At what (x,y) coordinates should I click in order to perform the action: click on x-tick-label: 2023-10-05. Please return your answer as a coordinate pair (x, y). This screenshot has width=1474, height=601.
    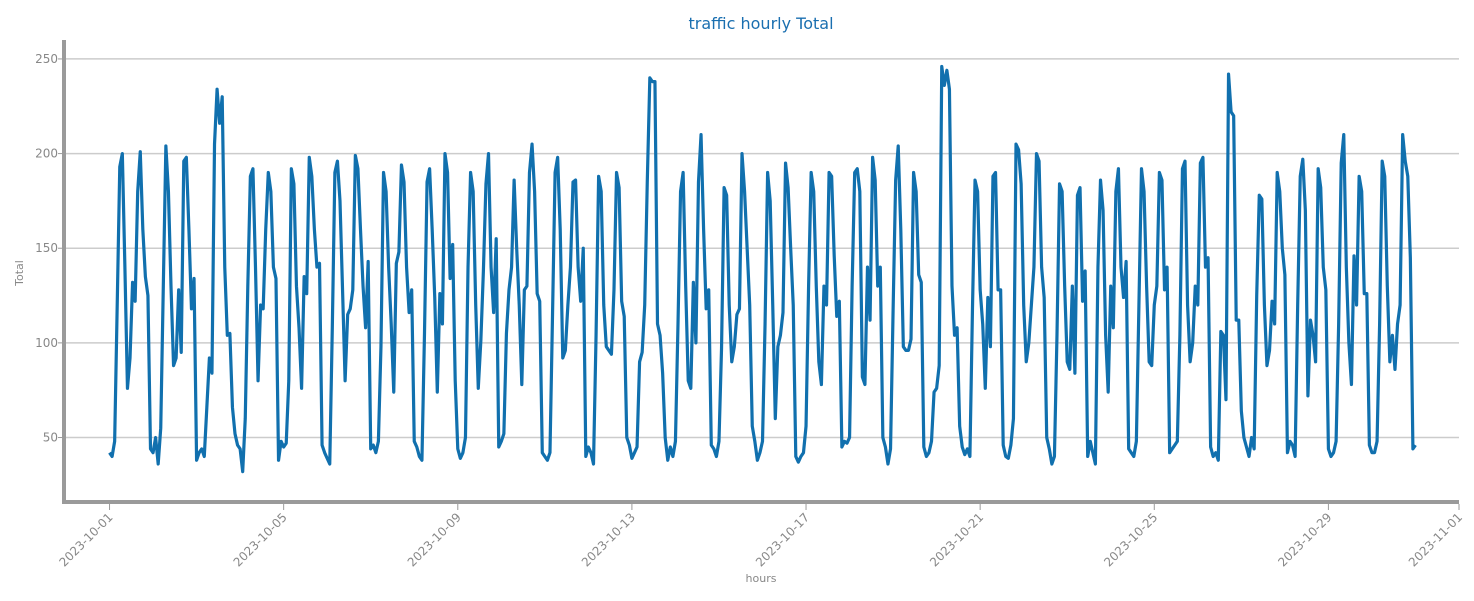
    Looking at the image, I should click on (260, 539).